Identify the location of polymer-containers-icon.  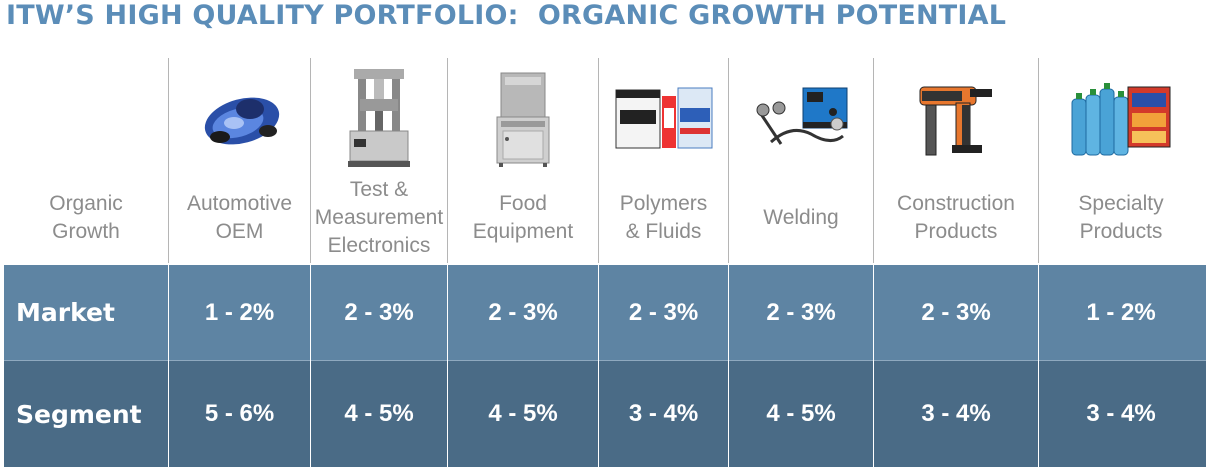
(663, 119).